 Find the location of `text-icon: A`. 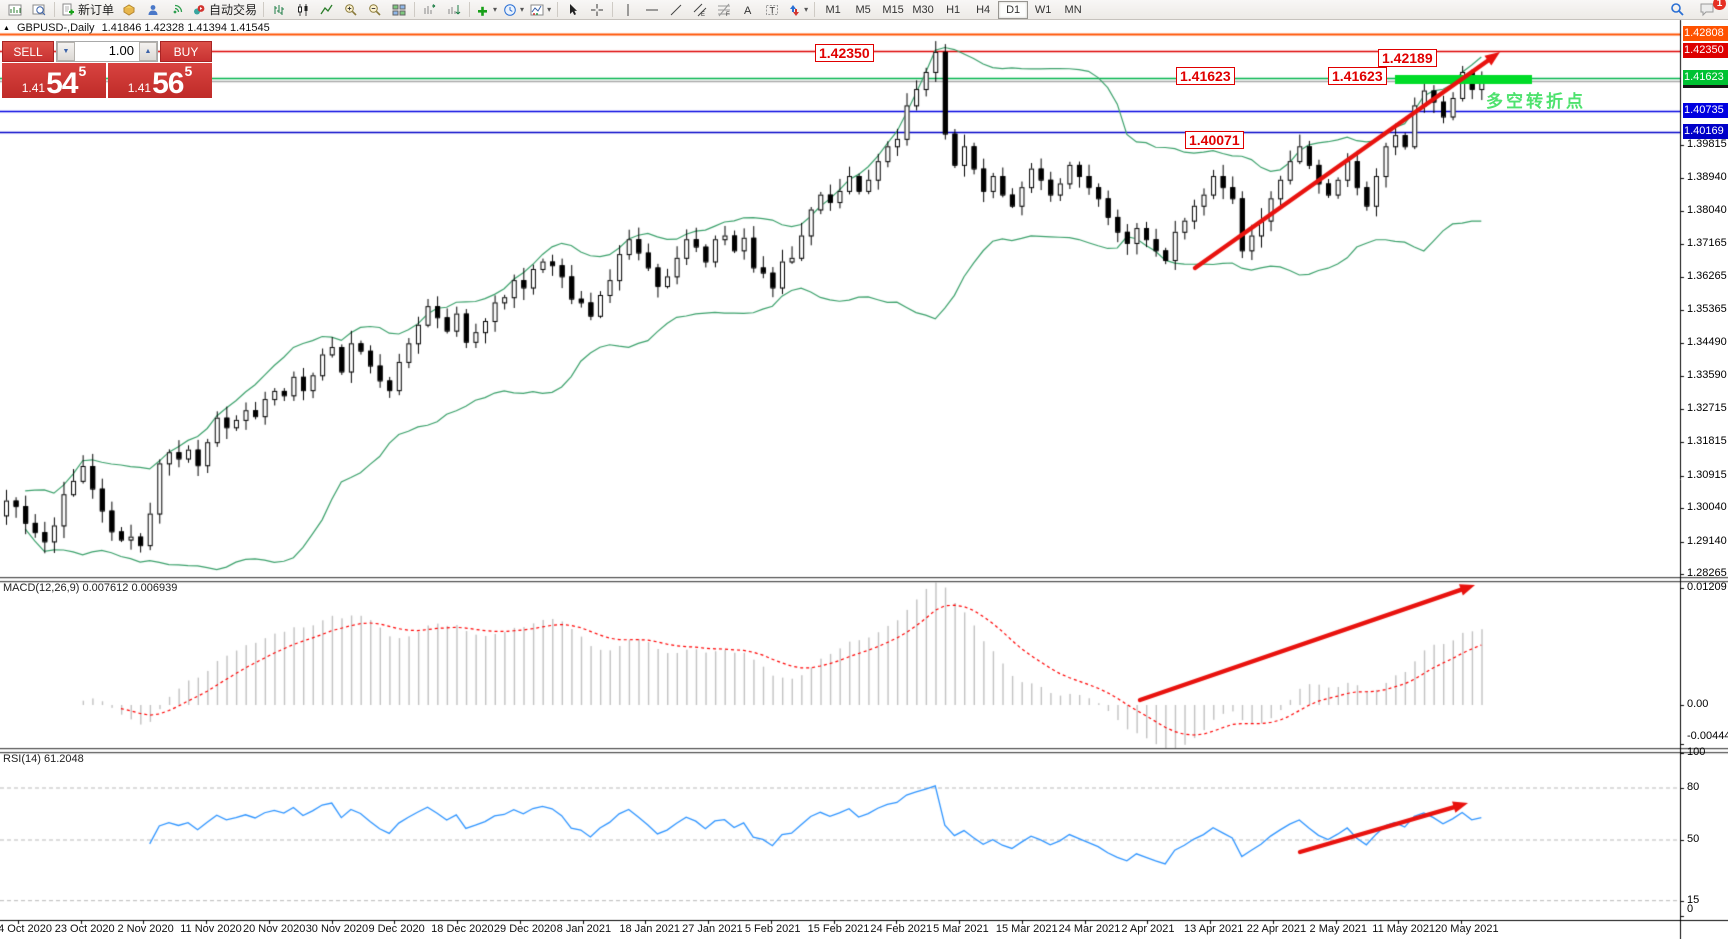

text-icon: A is located at coordinates (748, 10).